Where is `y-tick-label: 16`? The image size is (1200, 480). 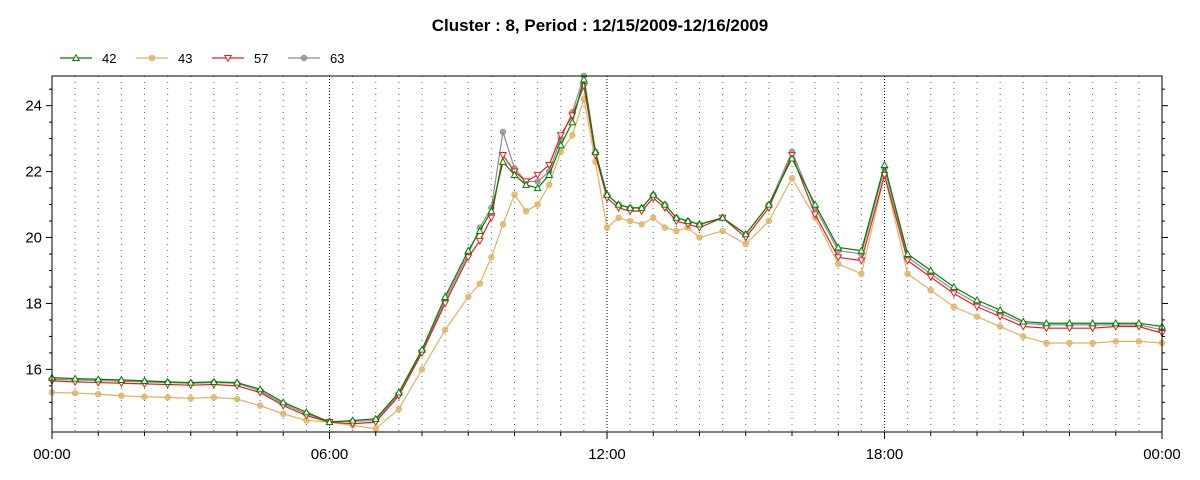
y-tick-label: 16 is located at coordinates (33, 369).